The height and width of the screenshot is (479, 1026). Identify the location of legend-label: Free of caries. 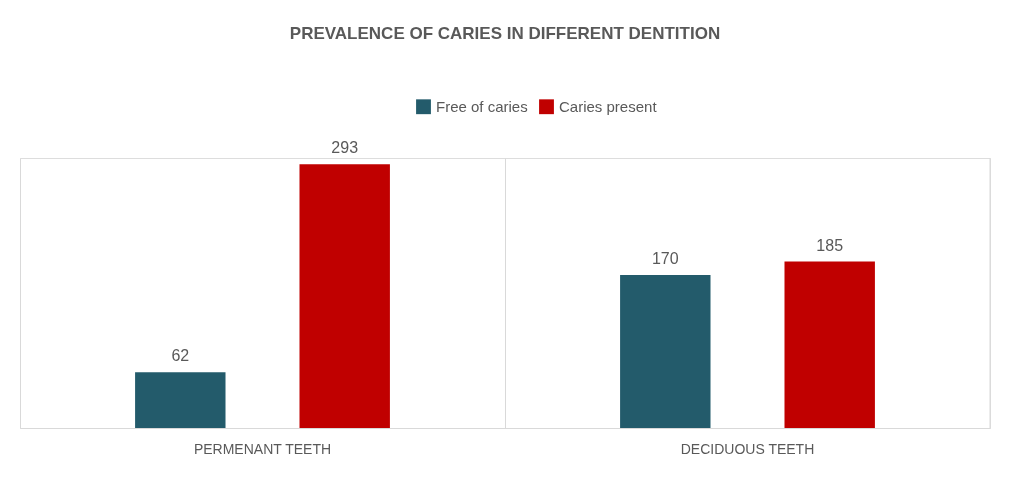
(482, 106).